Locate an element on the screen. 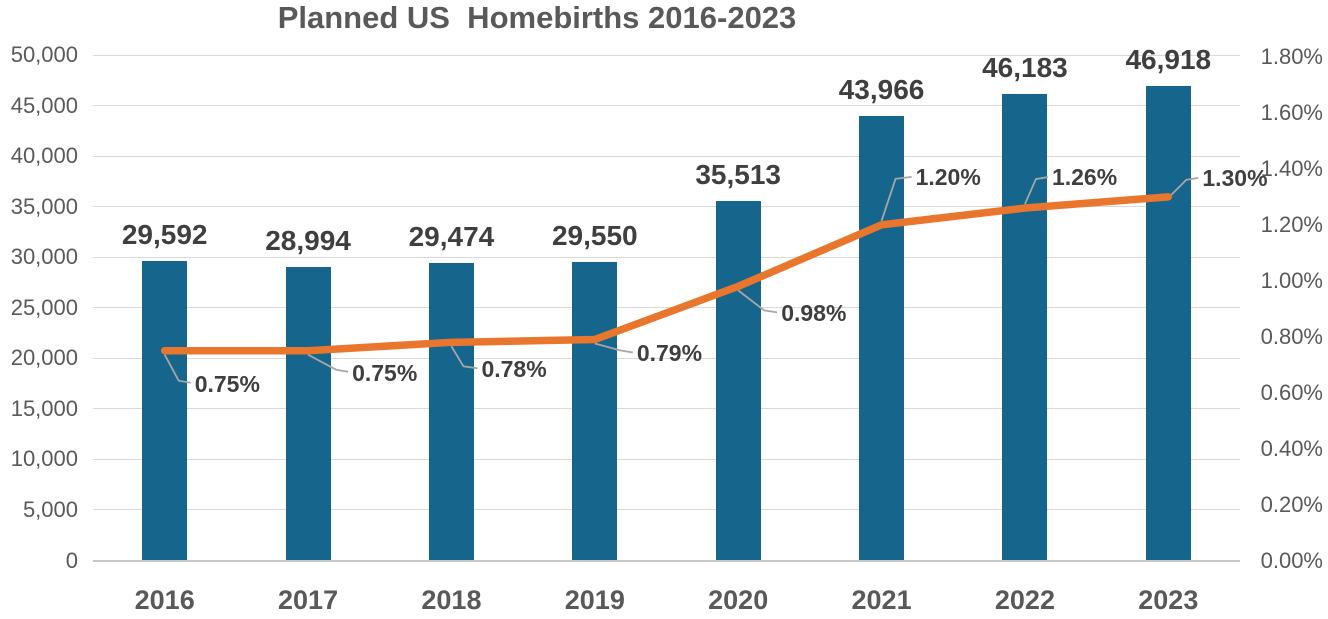 The height and width of the screenshot is (619, 1328). left-axis-tick-label: 40,000 is located at coordinates (44, 156).